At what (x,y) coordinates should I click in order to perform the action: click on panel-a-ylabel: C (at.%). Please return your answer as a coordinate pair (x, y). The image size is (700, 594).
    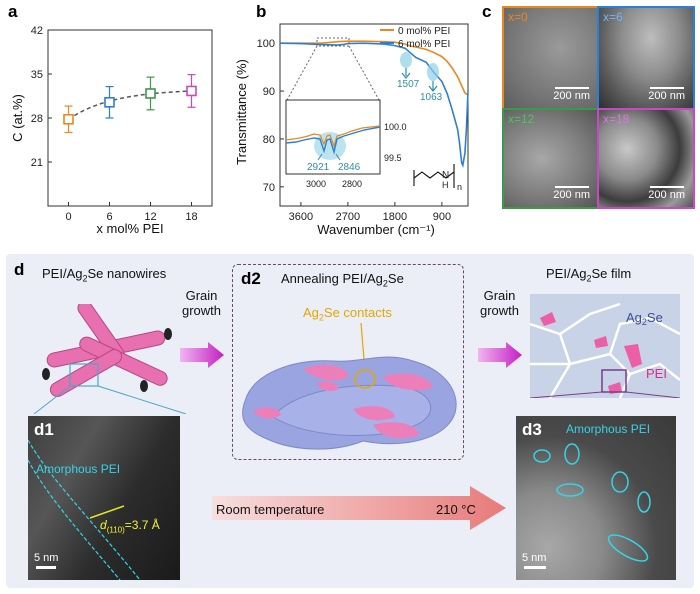
    Looking at the image, I should click on (17, 118).